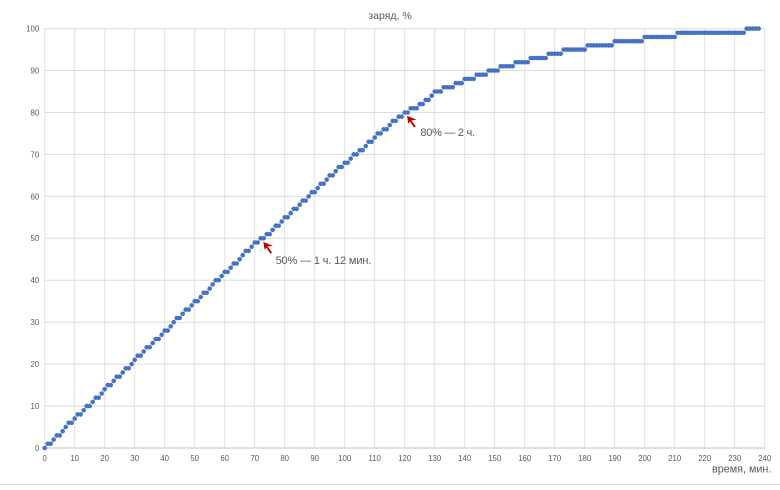 The height and width of the screenshot is (490, 780). I want to click on svg-text: заряд, %, so click(389, 16).